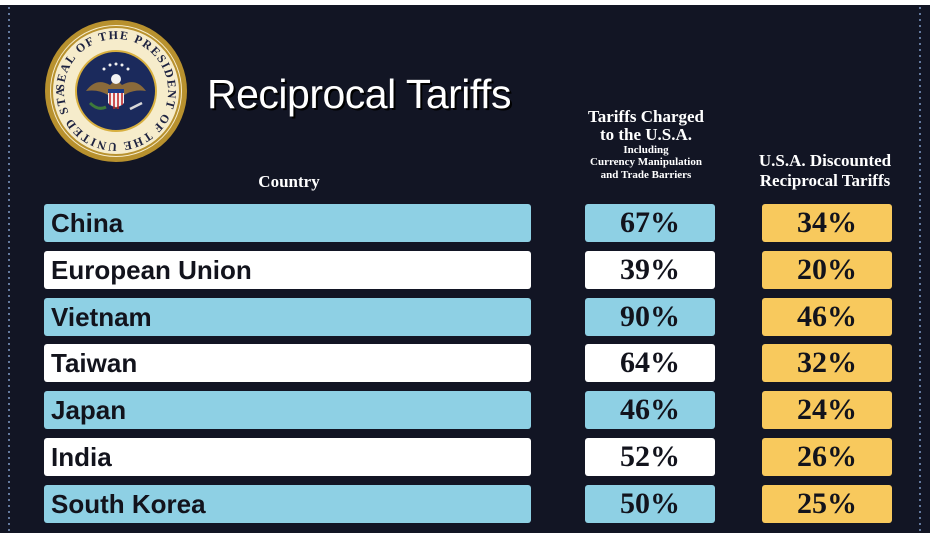 The image size is (951, 533). I want to click on header-country: Country, so click(289, 181).